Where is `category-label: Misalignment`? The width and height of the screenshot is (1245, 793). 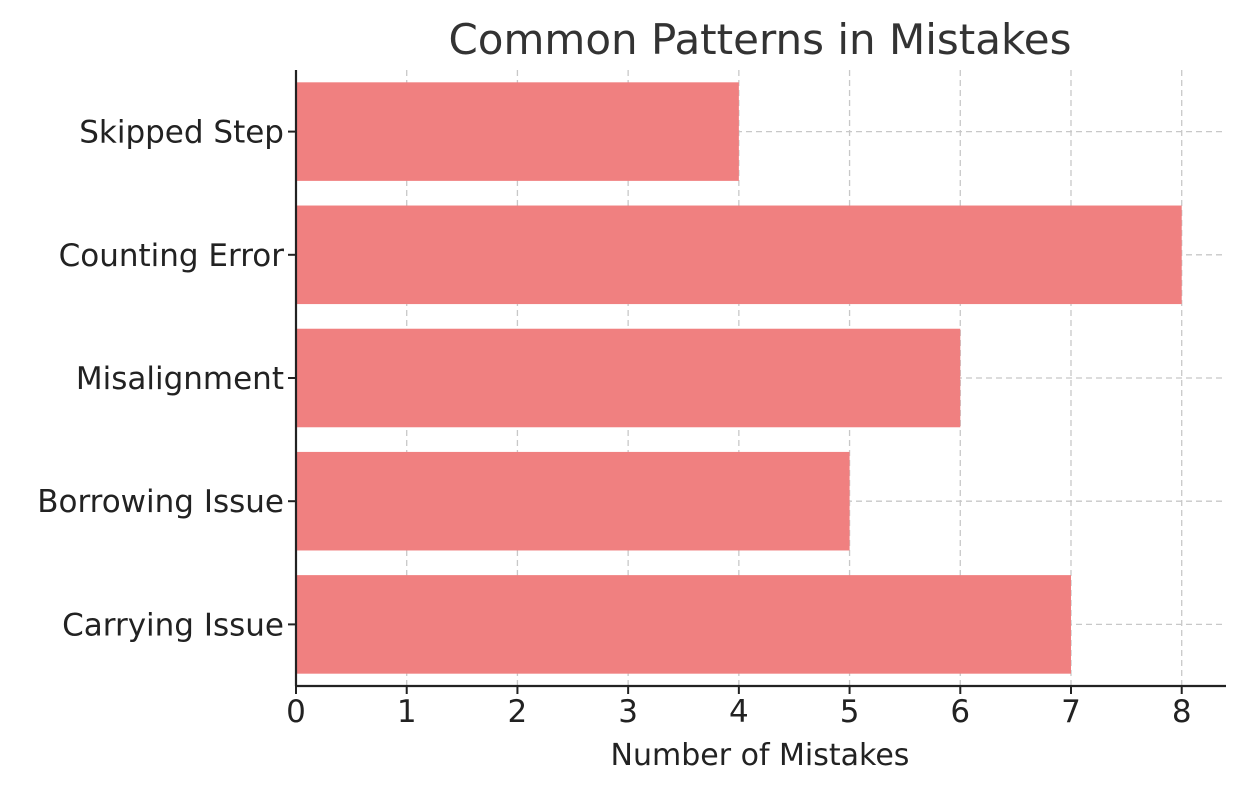 category-label: Misalignment is located at coordinates (180, 379).